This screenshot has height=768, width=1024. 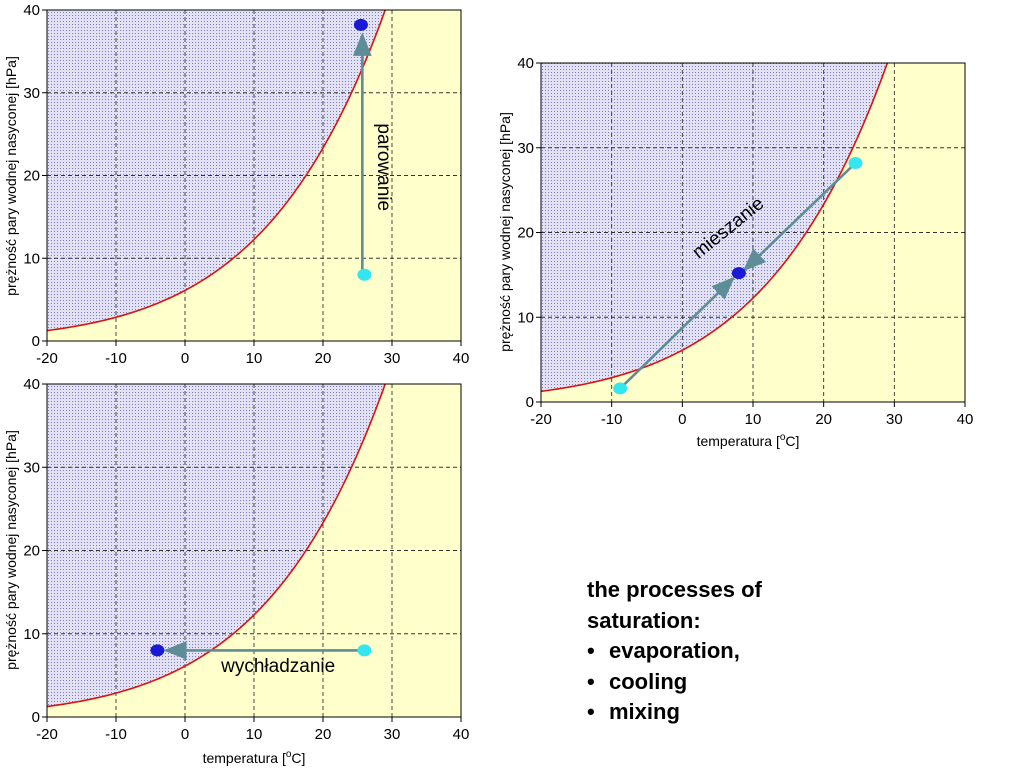 I want to click on list-item: • evaporation,, so click(x=797, y=651).